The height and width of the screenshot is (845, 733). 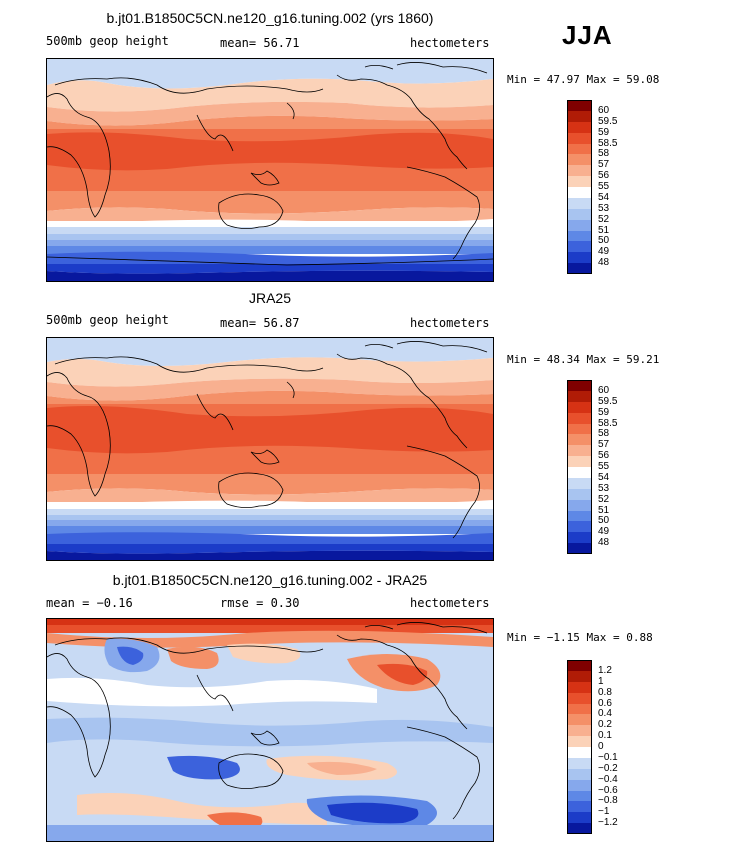 What do you see at coordinates (604, 488) in the screenshot?
I see `panel2-colorbar-tick-label: 53` at bounding box center [604, 488].